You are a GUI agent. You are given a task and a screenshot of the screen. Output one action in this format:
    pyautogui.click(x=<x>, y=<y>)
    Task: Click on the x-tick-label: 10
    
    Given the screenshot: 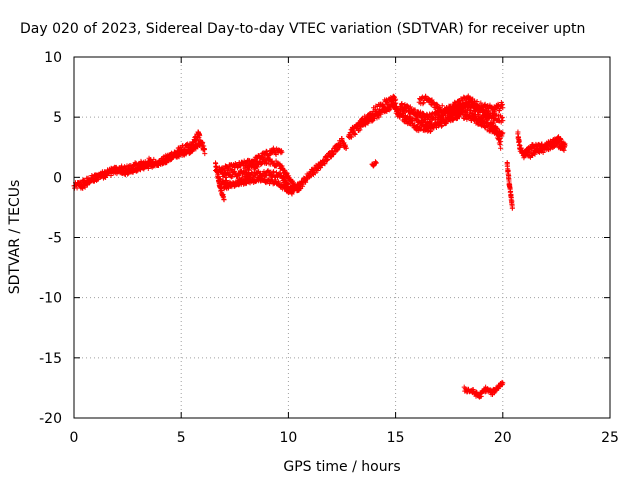 What is the action you would take?
    pyautogui.click(x=288, y=438)
    